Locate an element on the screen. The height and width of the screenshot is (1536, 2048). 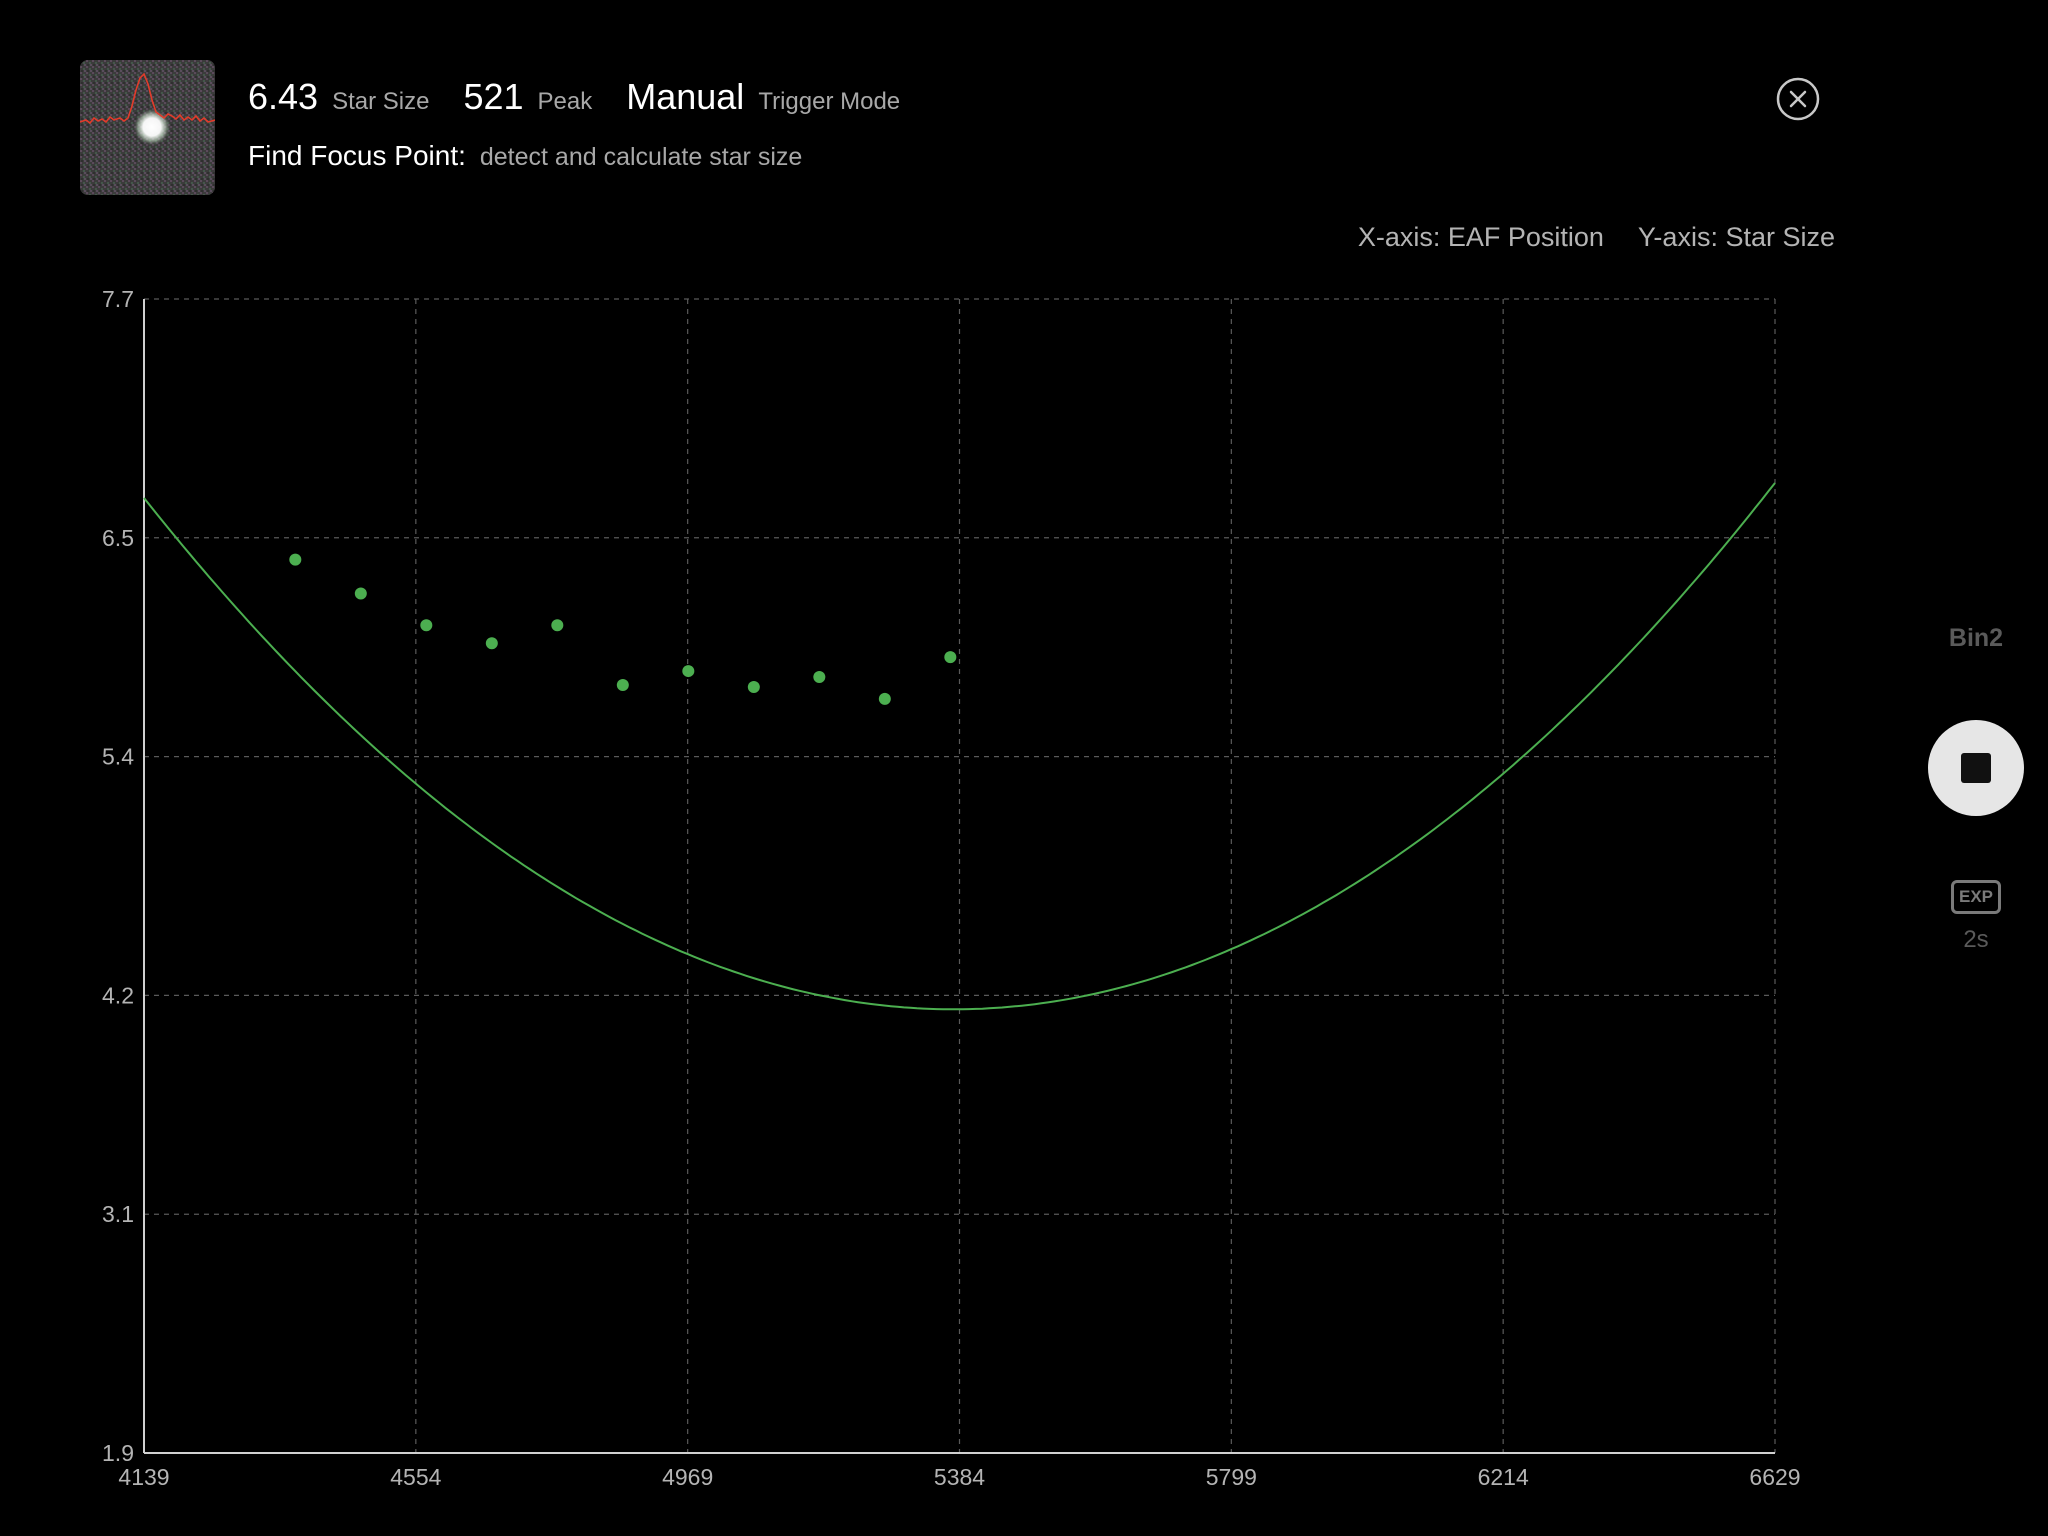
y-tick-label: 6.5 is located at coordinates (118, 538).